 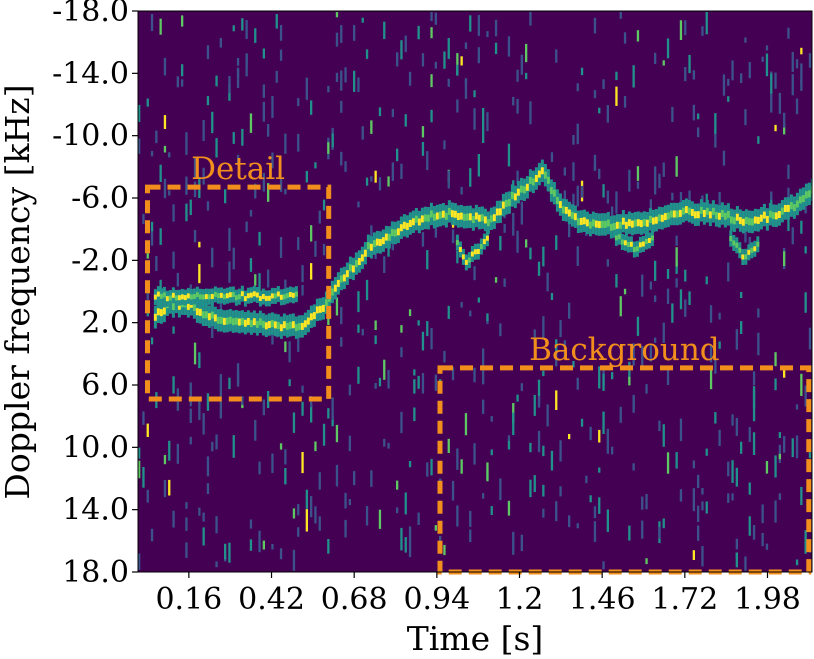 What do you see at coordinates (95, 572) in the screenshot?
I see `y-tick-label: 18.0` at bounding box center [95, 572].